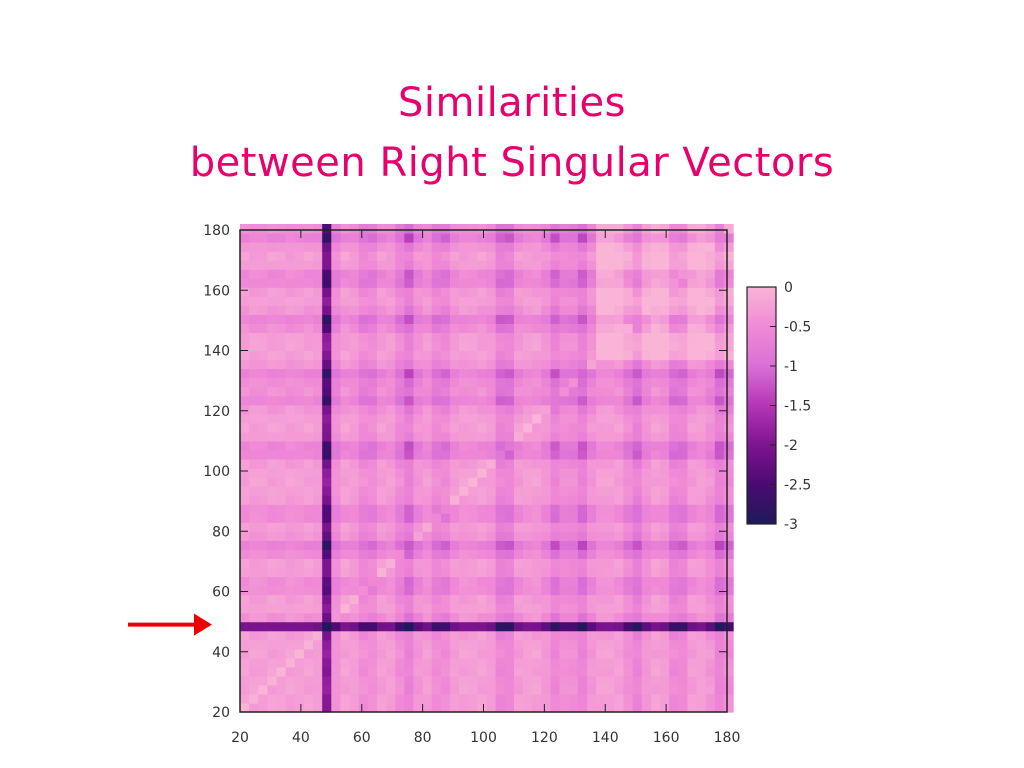 This screenshot has height=768, width=1024. Describe the element at coordinates (511, 103) in the screenshot. I see `slide-title-line-1: Similarities` at that location.